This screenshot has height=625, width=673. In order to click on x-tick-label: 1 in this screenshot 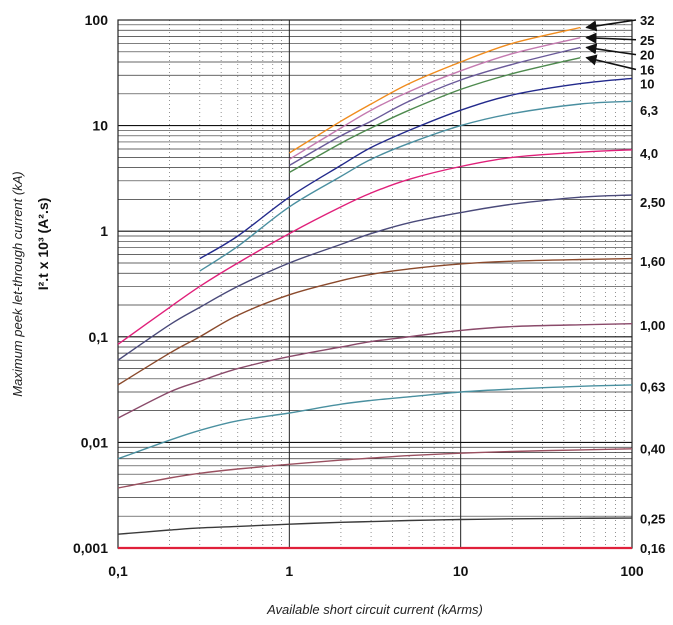, I will do `click(289, 571)`.